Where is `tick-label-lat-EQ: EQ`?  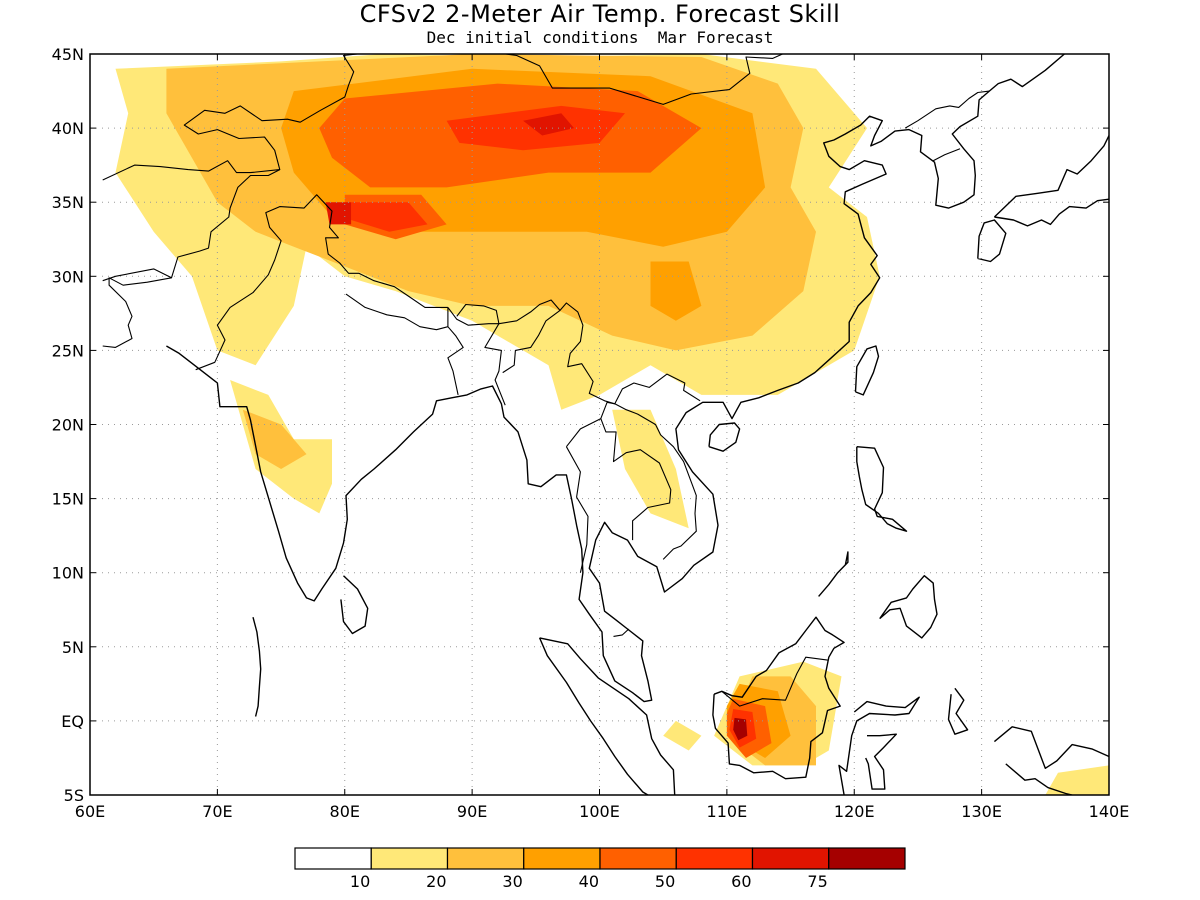 tick-label-lat-EQ: EQ is located at coordinates (72, 721).